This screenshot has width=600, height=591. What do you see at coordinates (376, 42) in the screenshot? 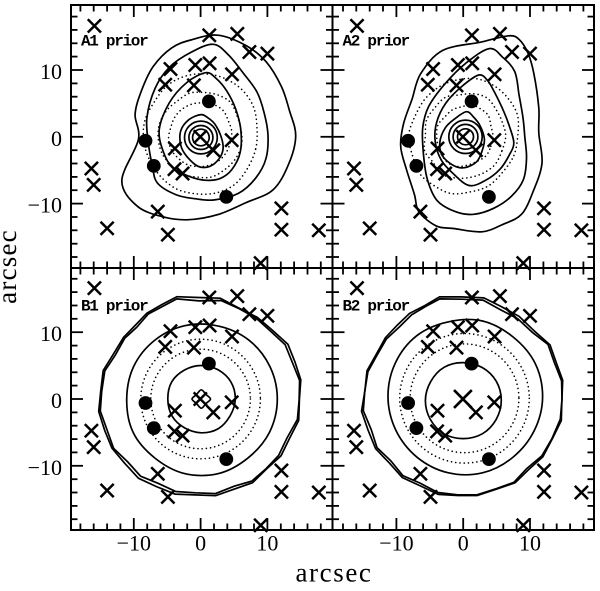
I see `svg-text: A2 prior` at bounding box center [376, 42].